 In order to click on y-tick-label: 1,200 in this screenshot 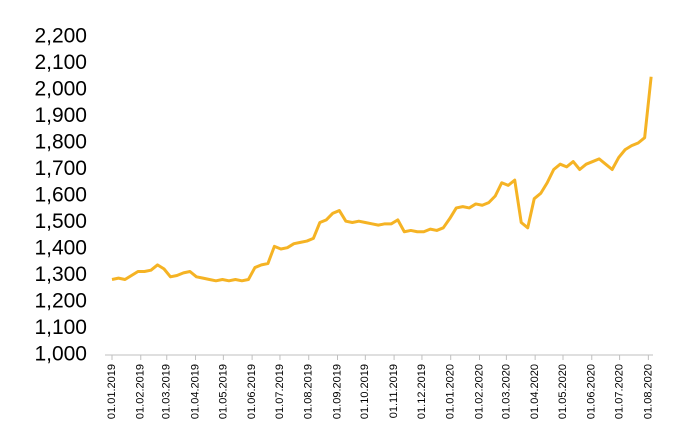, I will do `click(60, 301)`.